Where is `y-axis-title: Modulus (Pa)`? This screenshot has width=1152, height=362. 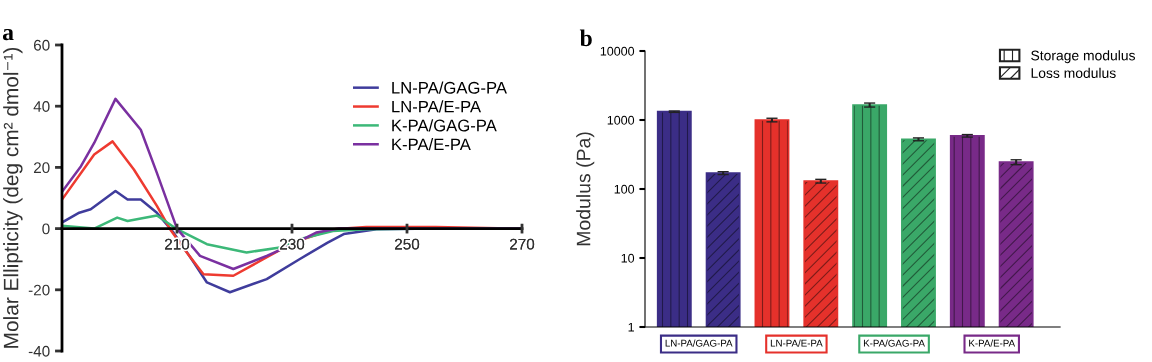
y-axis-title: Modulus (Pa) is located at coordinates (585, 189).